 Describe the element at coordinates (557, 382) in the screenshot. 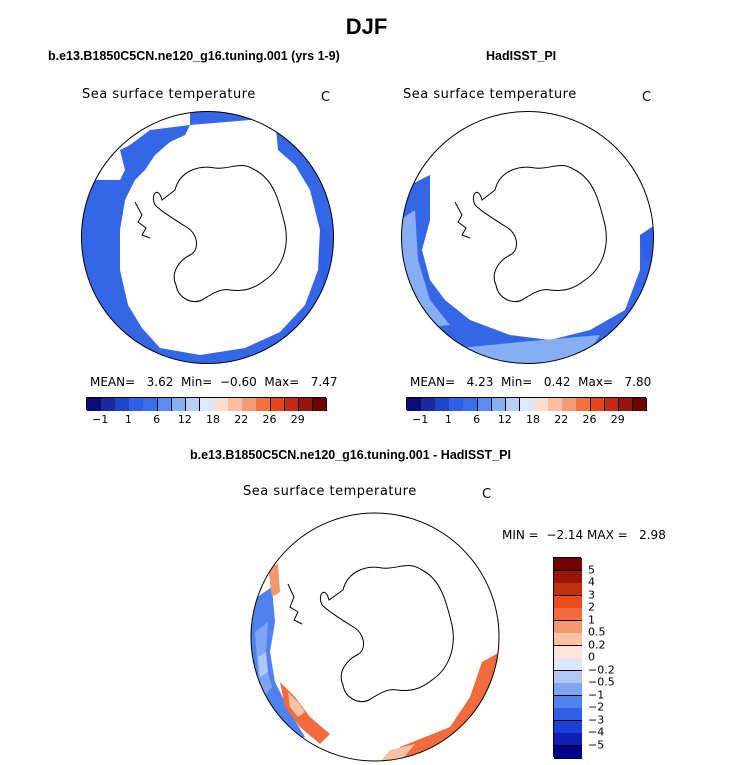

I see `panel-2-min-value: 0.42` at that location.